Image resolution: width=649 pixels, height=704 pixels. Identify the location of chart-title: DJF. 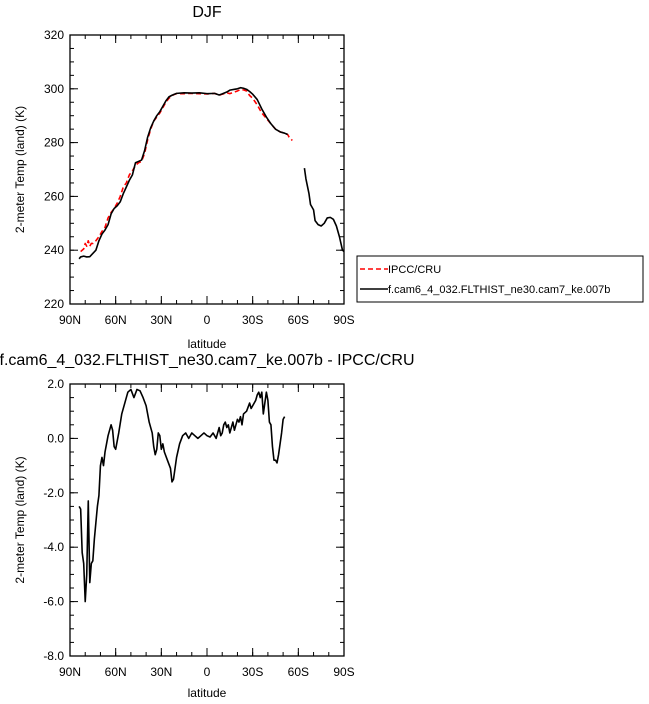
(207, 12).